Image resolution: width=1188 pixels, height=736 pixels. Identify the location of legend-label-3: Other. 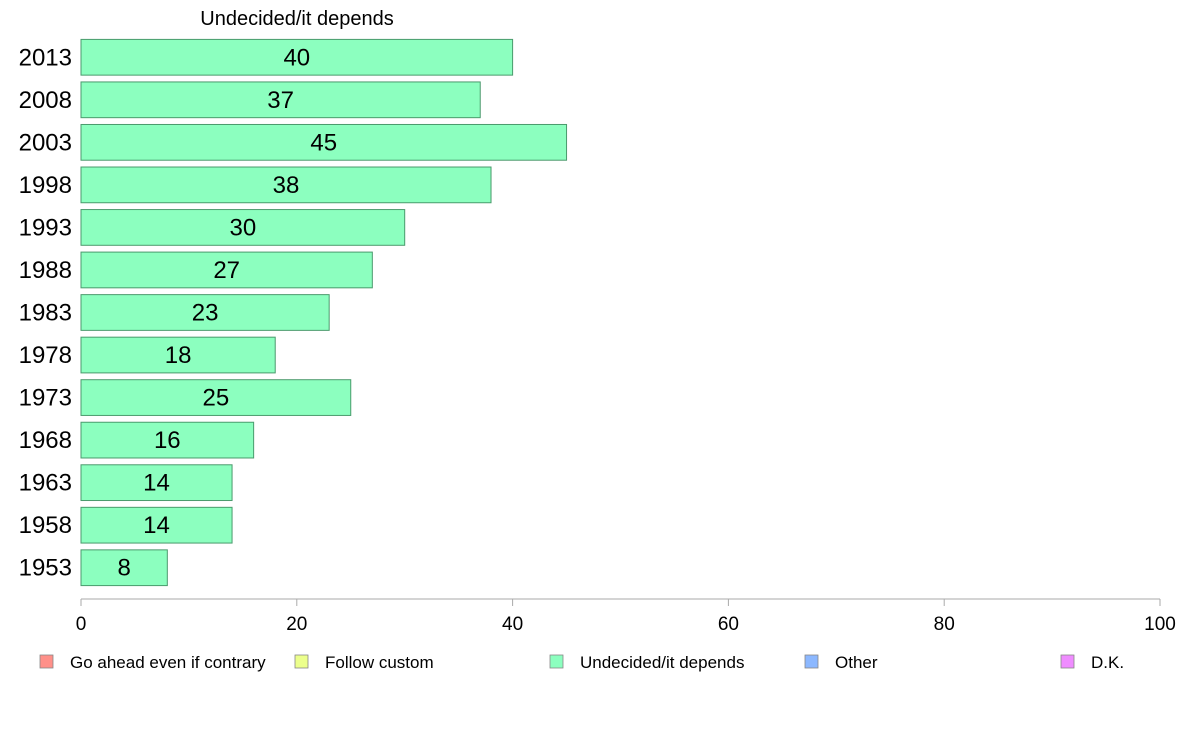
(856, 662).